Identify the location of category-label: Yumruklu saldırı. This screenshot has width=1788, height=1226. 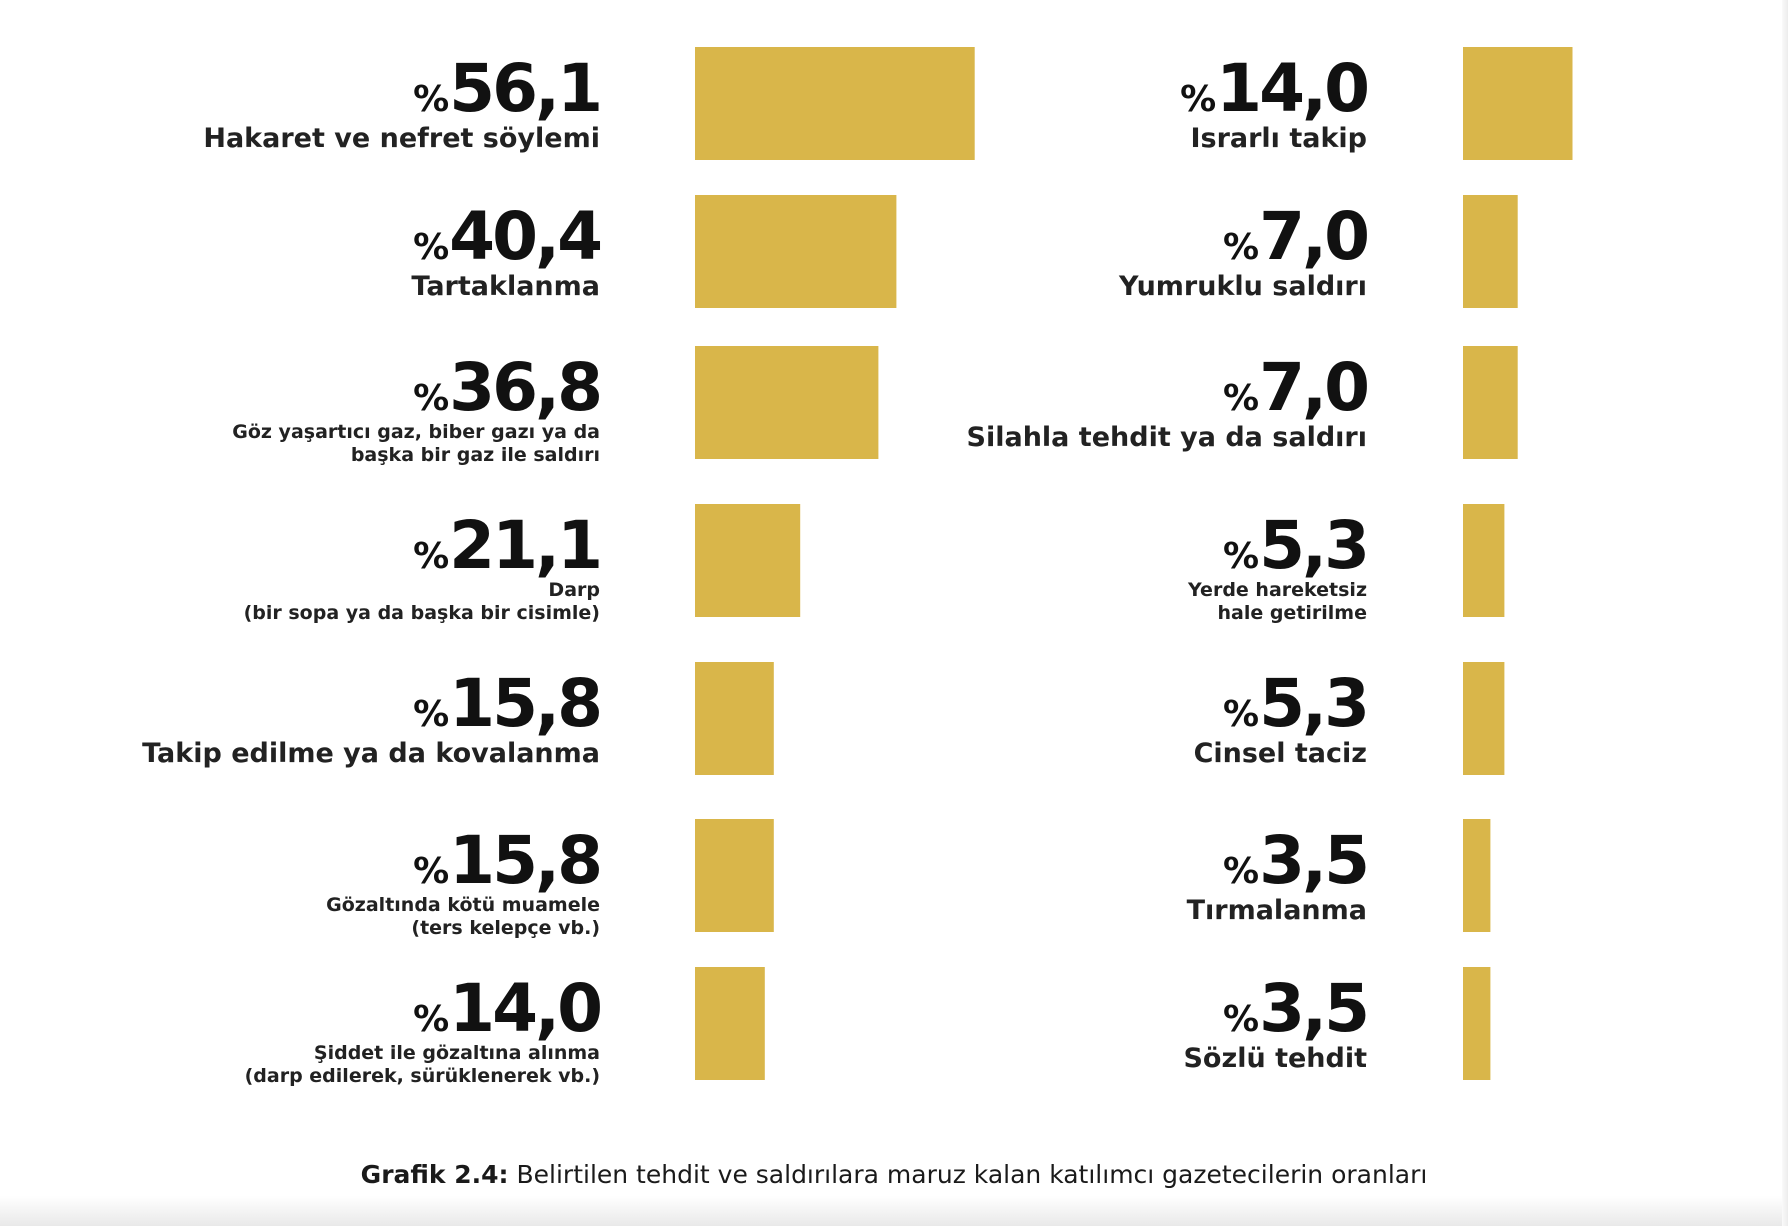
(1242, 286).